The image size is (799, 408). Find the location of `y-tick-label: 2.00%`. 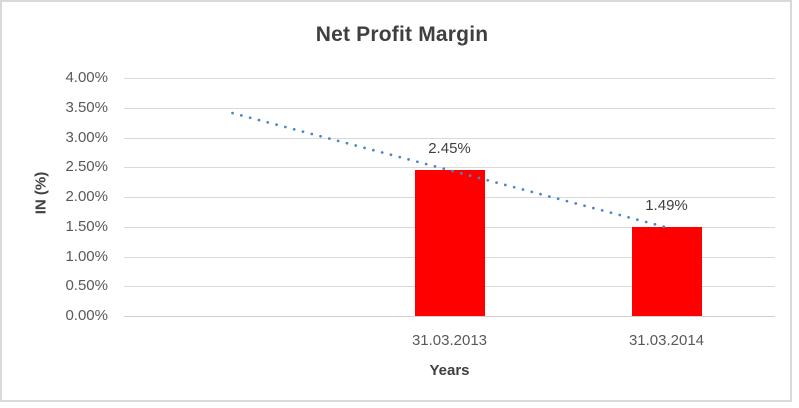

y-tick-label: 2.00% is located at coordinates (86, 196).